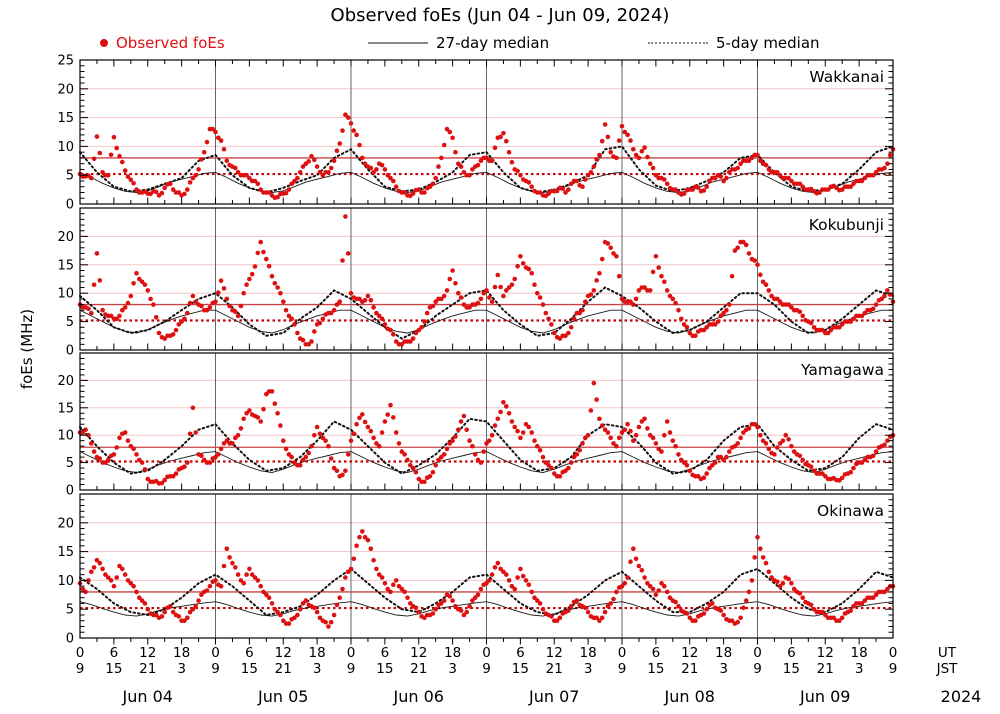 This screenshot has width=1000, height=714. I want to click on jst-tick-label: 3, so click(317, 669).